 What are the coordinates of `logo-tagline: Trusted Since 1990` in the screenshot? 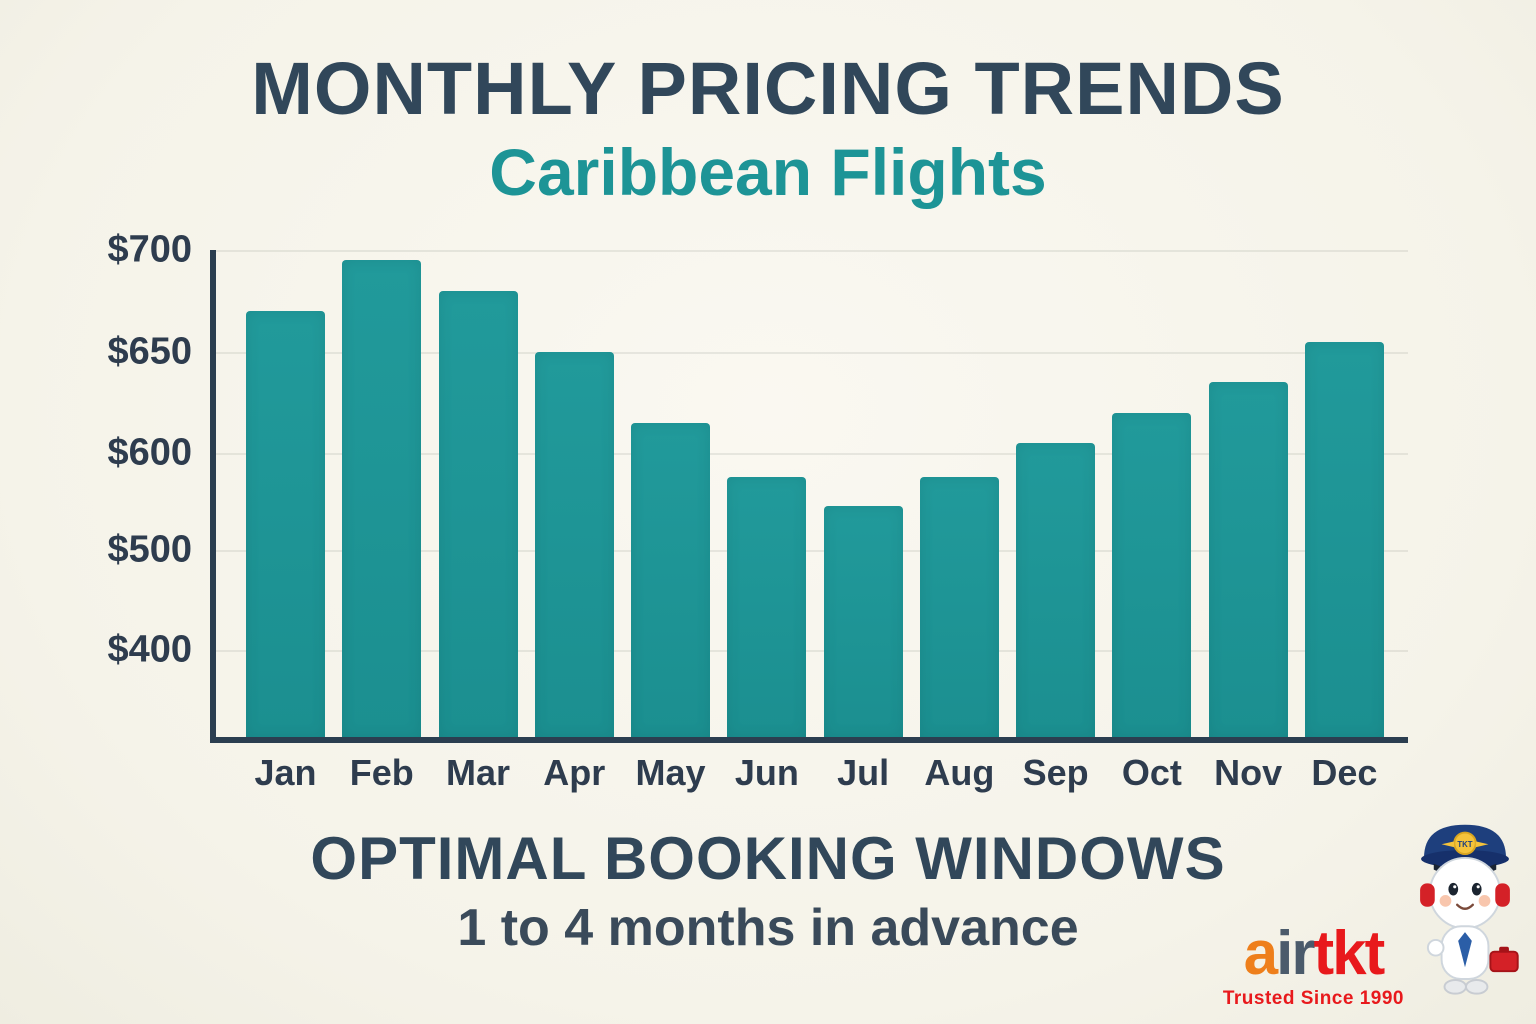 It's located at (1313, 998).